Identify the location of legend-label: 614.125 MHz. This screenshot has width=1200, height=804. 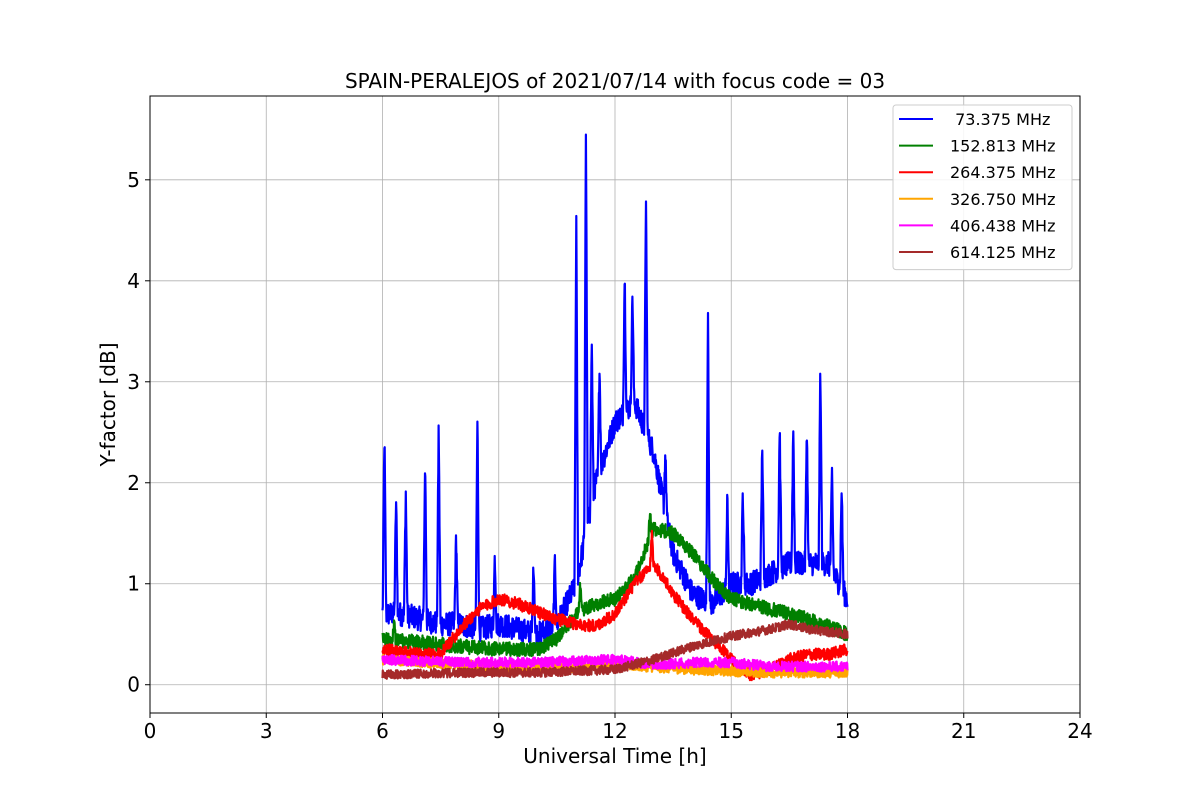
(1002, 252).